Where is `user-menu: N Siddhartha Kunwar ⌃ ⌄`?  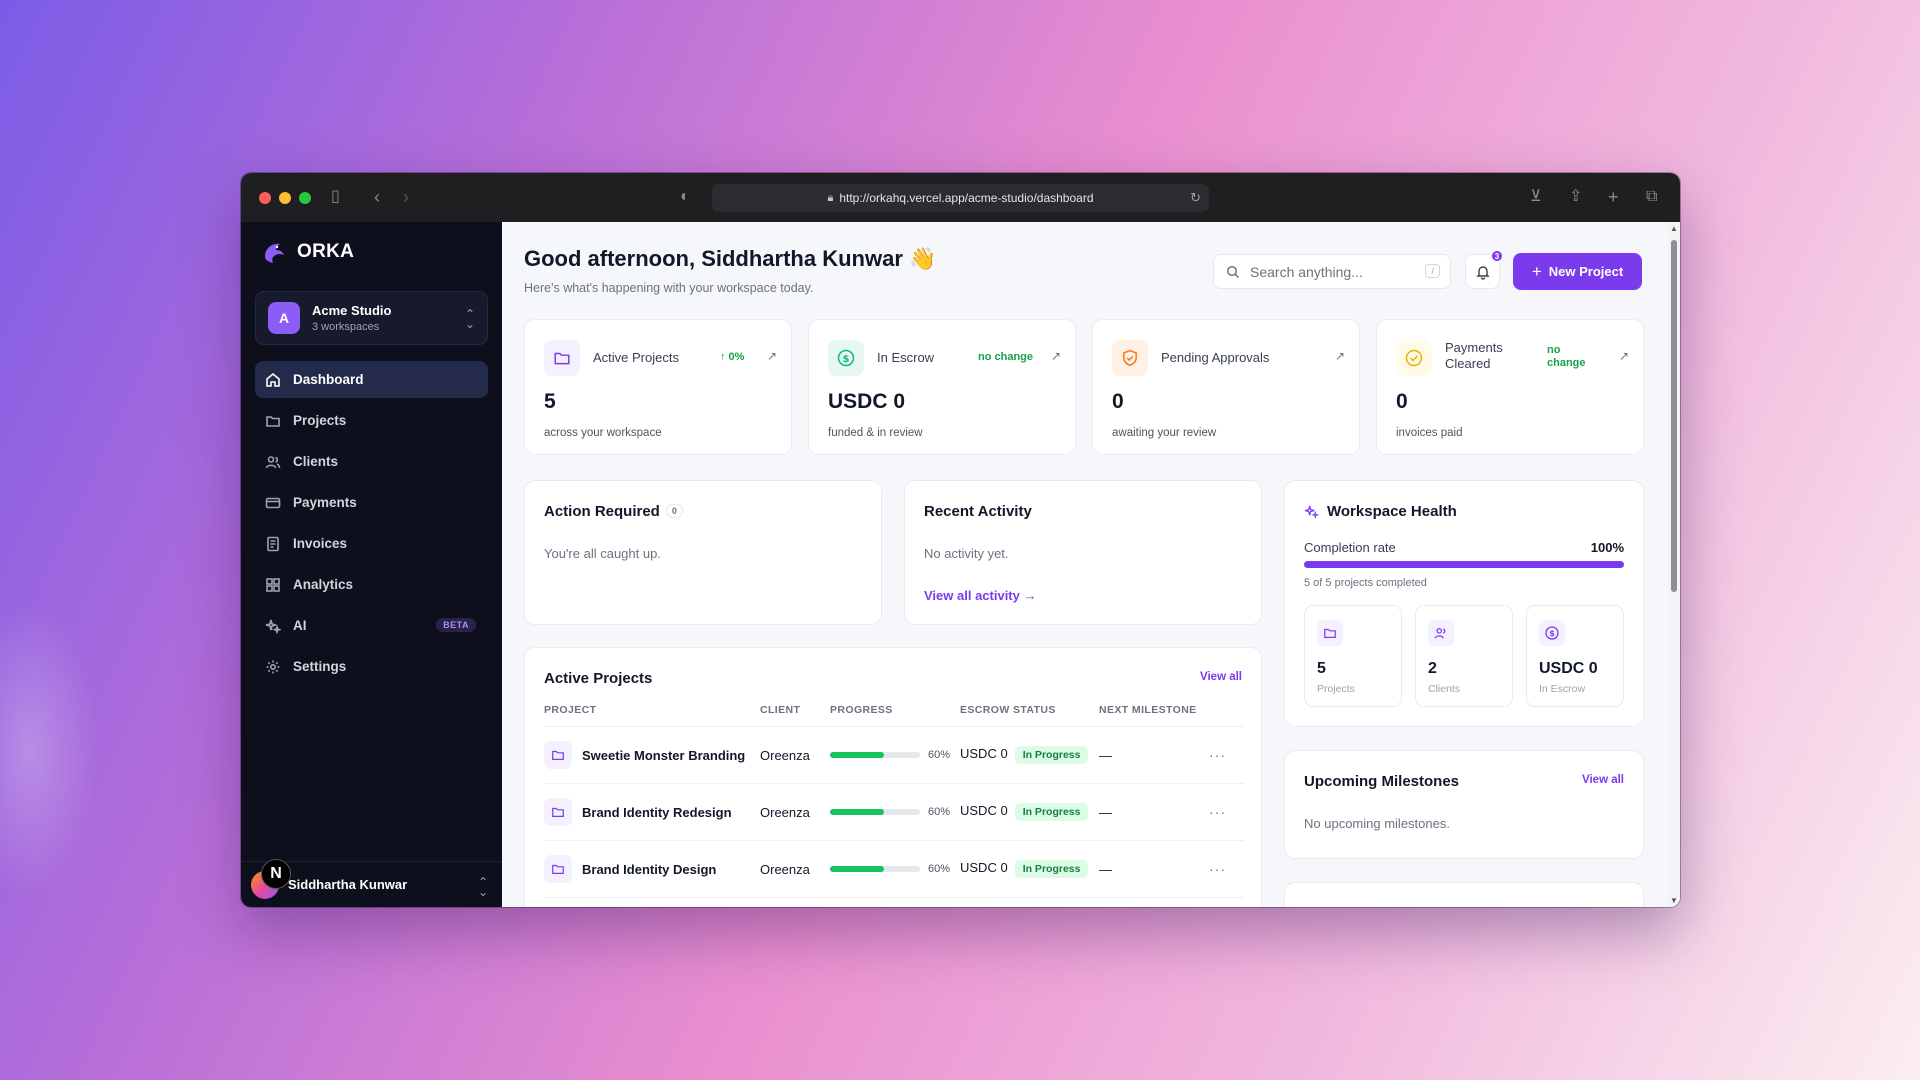 user-menu: N Siddhartha Kunwar ⌃ ⌄ is located at coordinates (371, 882).